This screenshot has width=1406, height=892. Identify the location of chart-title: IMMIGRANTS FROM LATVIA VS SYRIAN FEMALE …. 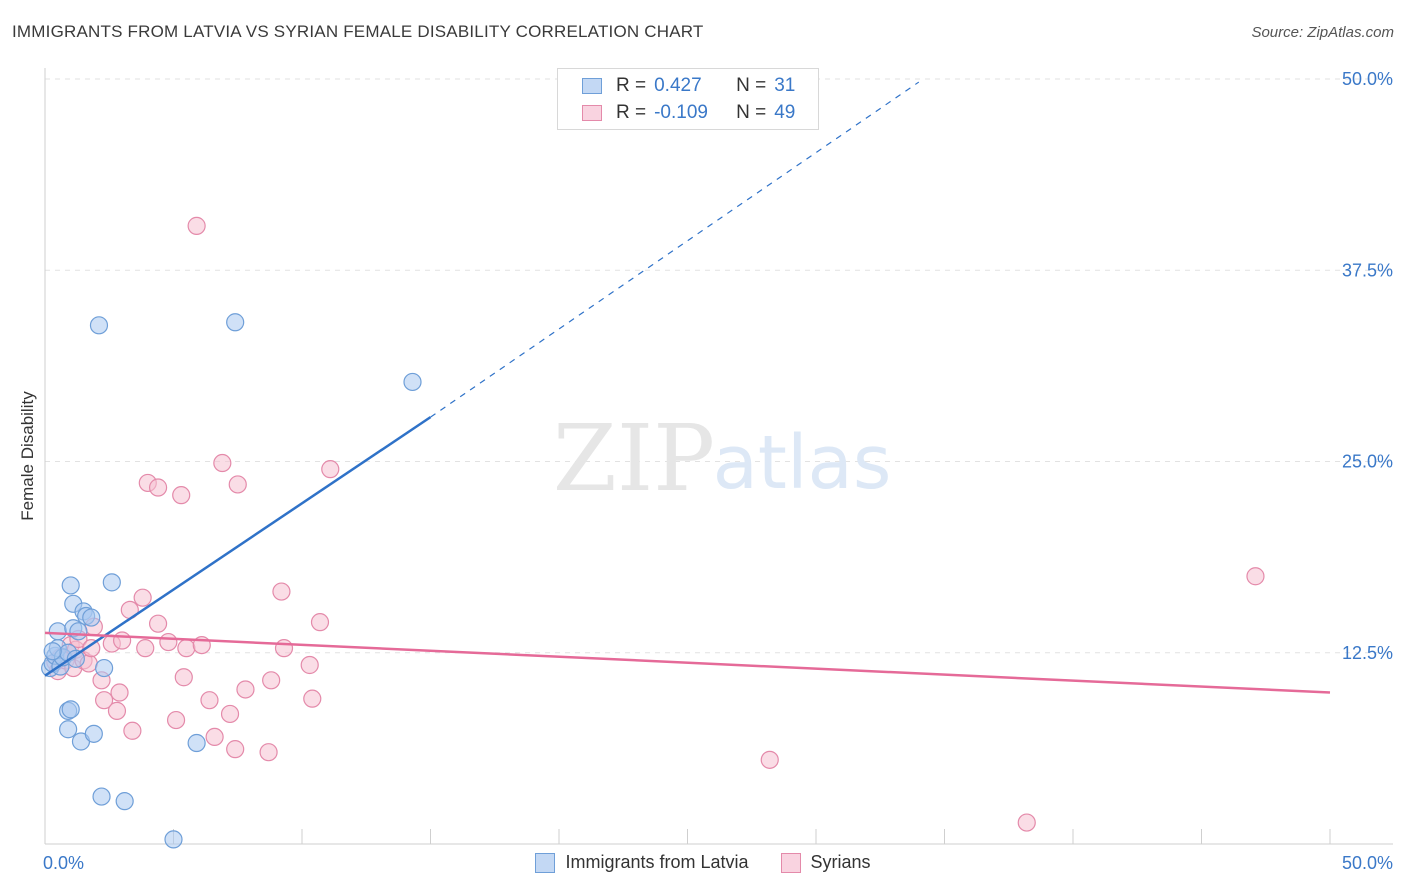
(358, 31).